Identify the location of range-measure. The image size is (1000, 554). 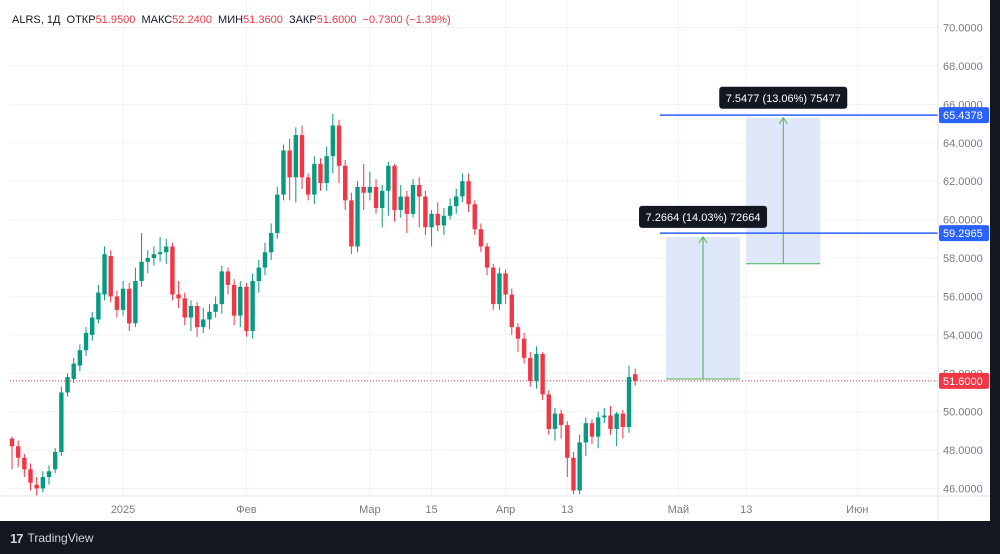
(703, 307).